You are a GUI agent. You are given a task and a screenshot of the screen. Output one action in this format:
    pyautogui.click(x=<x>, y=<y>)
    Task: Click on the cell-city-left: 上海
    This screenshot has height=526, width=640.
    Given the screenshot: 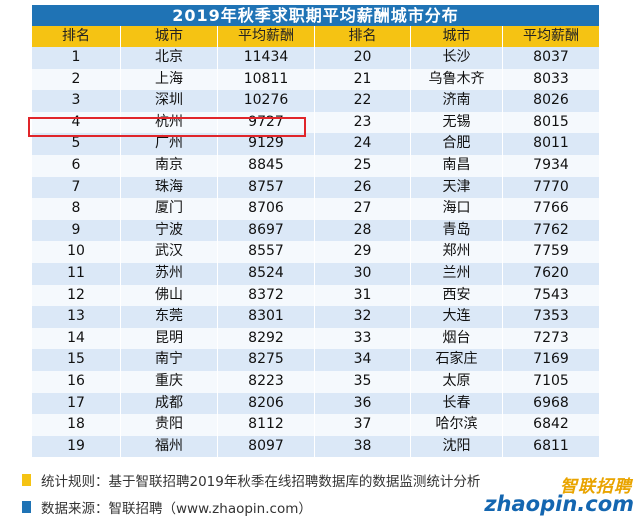 What is the action you would take?
    pyautogui.click(x=169, y=79)
    